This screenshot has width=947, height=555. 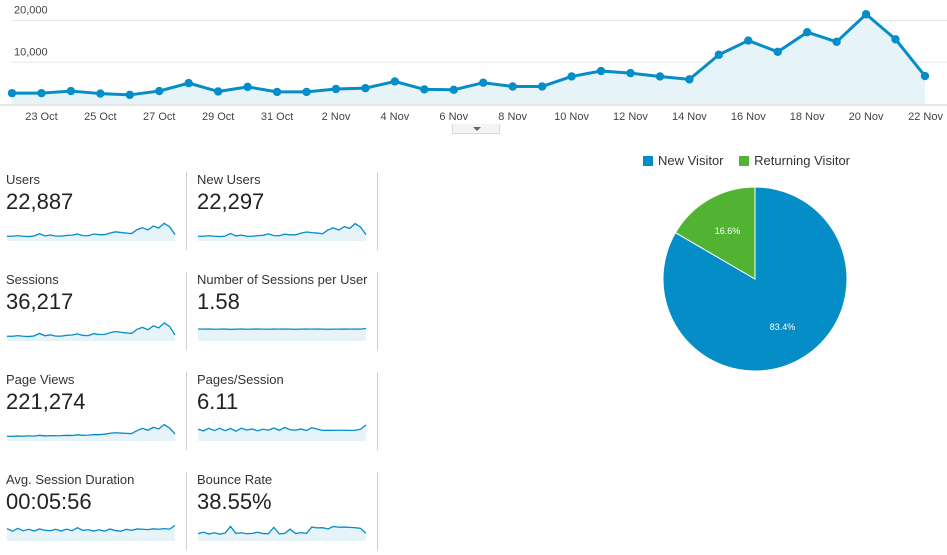 I want to click on legend-item-new-visitor: New Visitor, so click(x=683, y=160).